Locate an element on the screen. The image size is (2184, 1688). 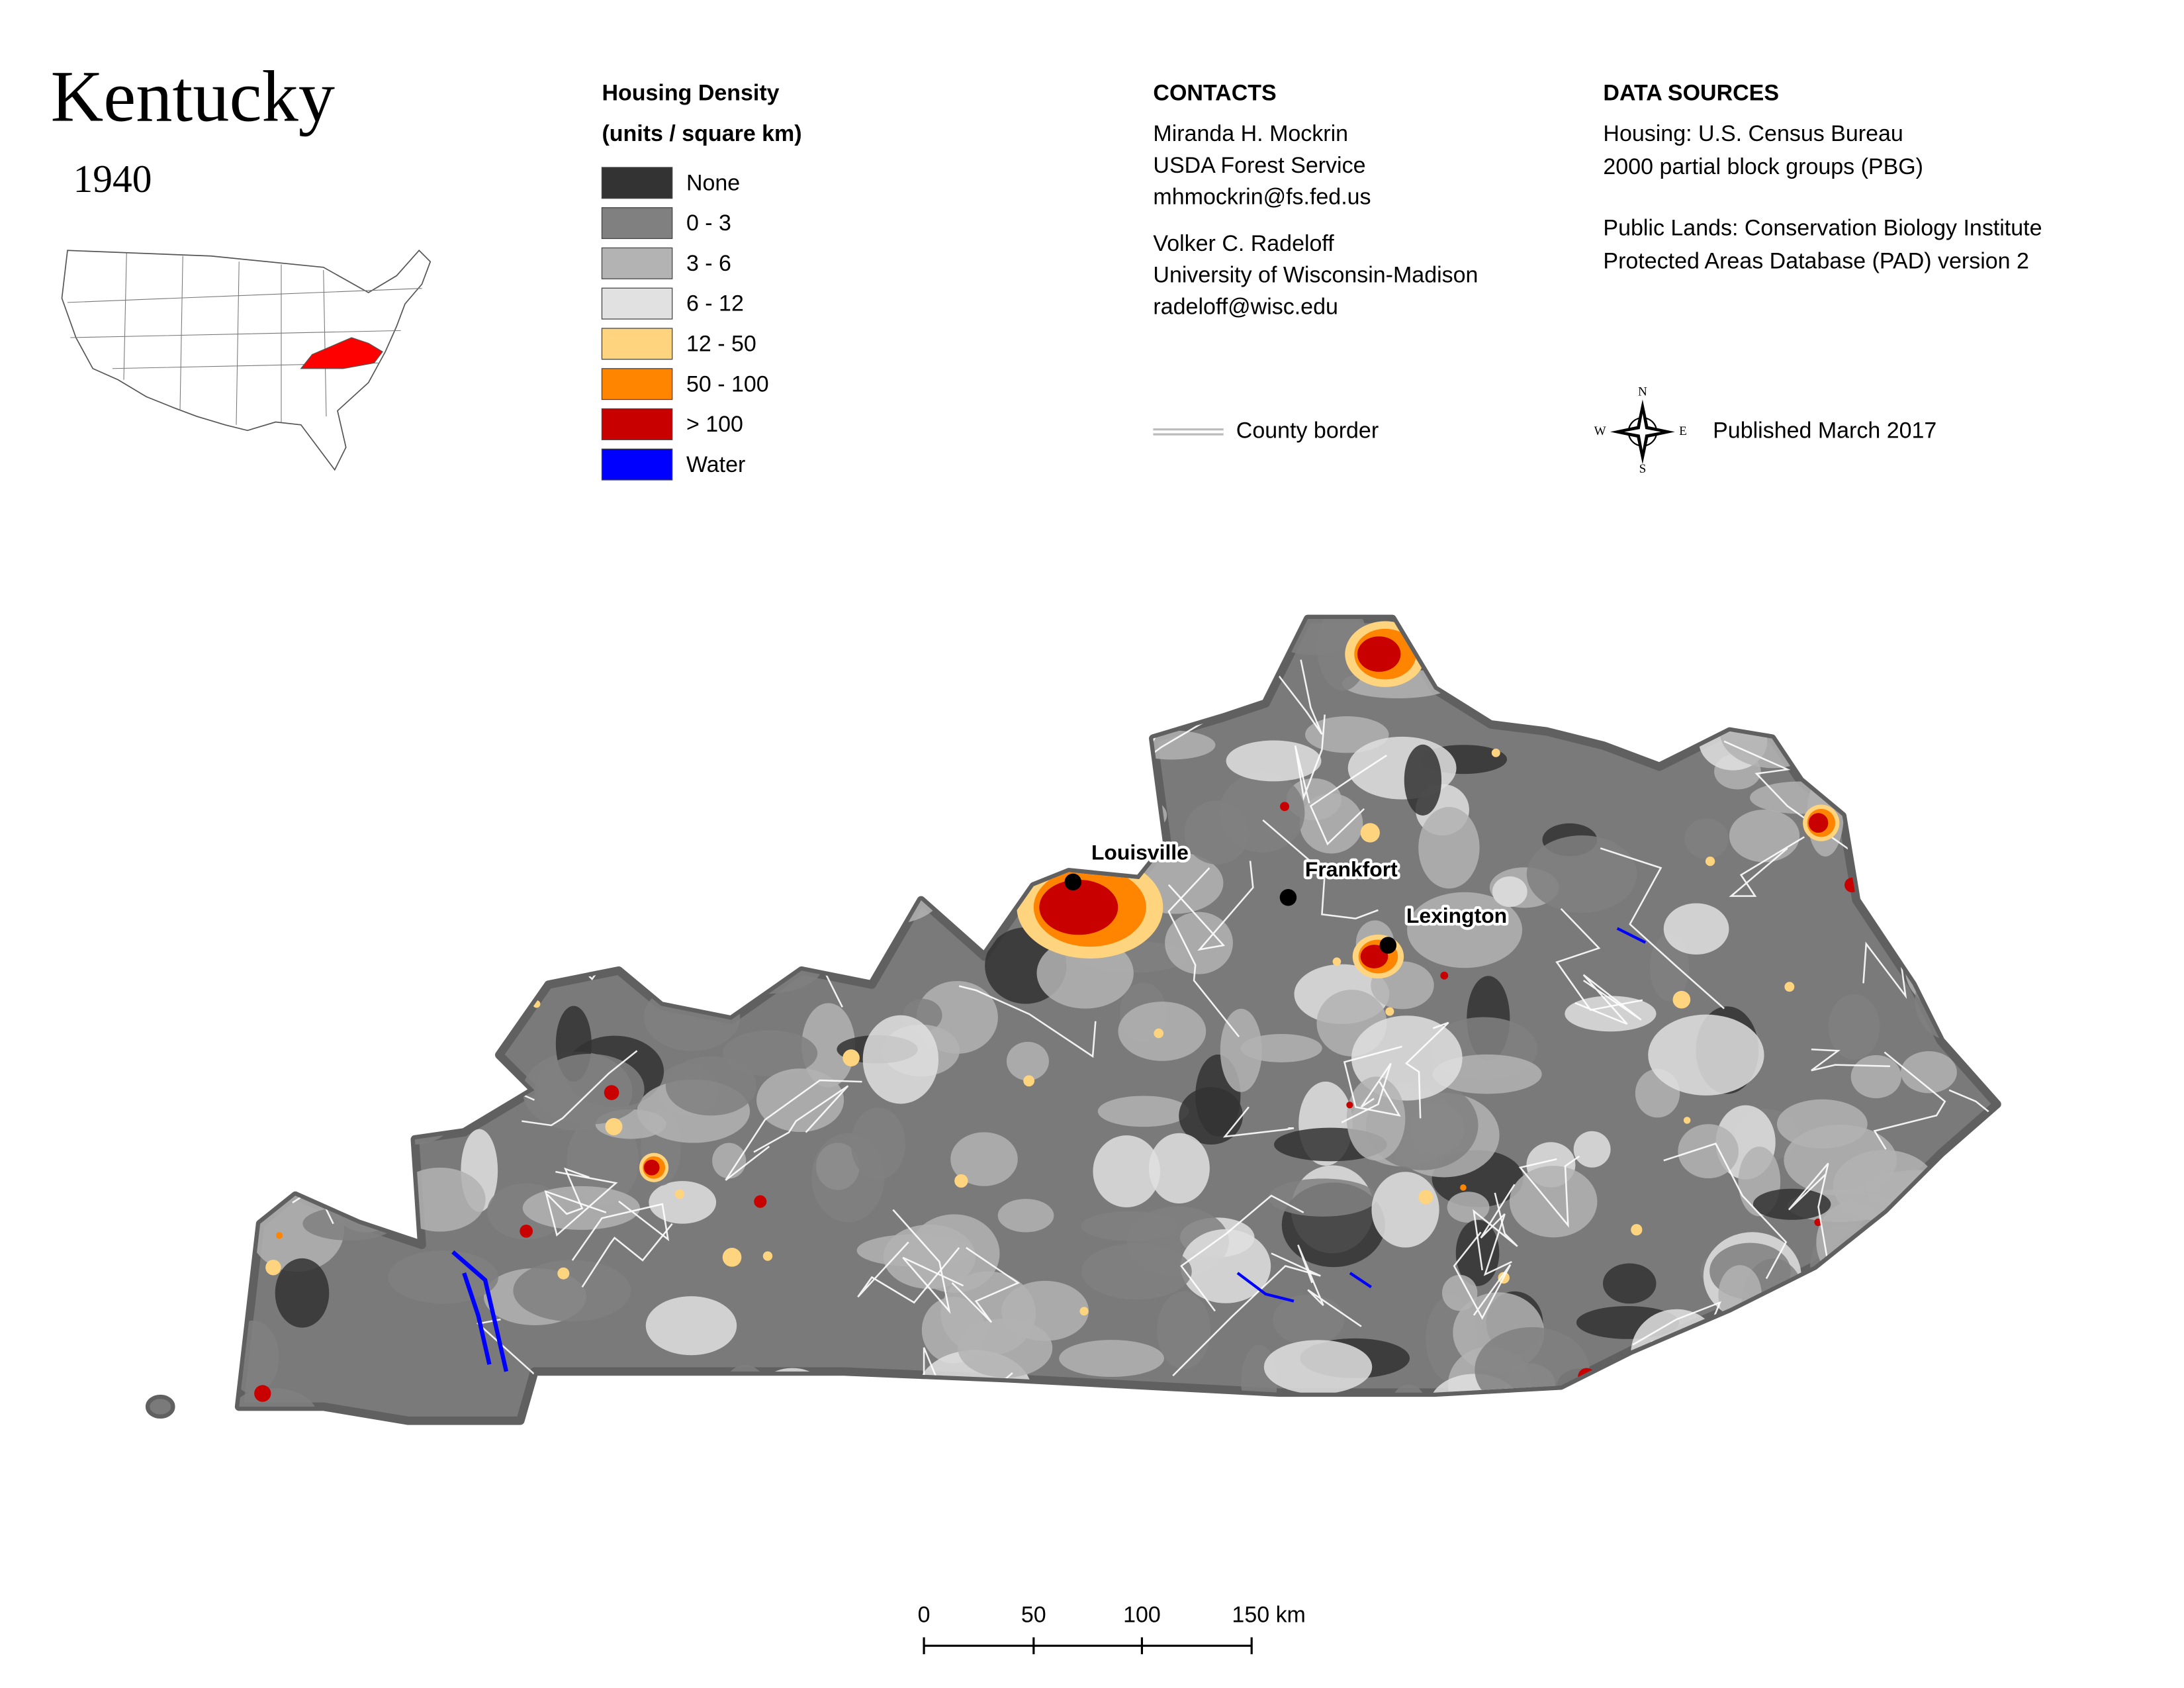
legend-title: Housing Density is located at coordinates (691, 92).